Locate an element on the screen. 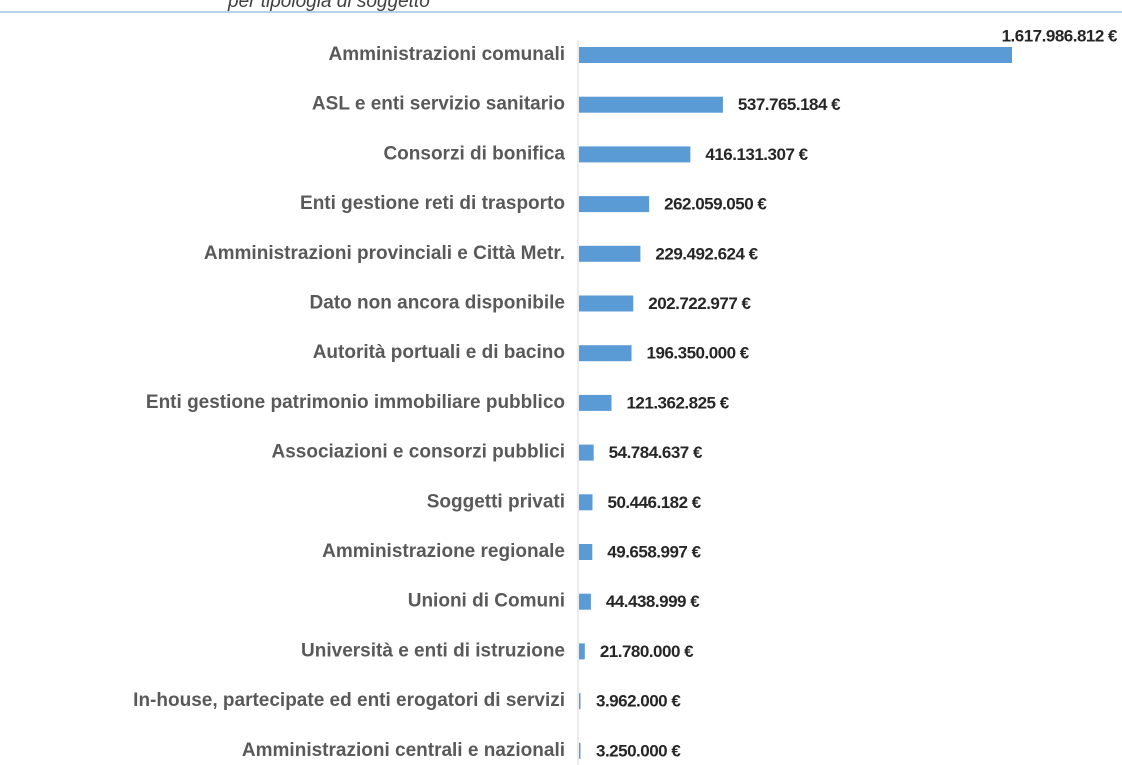 This screenshot has height=765, width=1122. value-label: 3.962.000 € is located at coordinates (638, 701).